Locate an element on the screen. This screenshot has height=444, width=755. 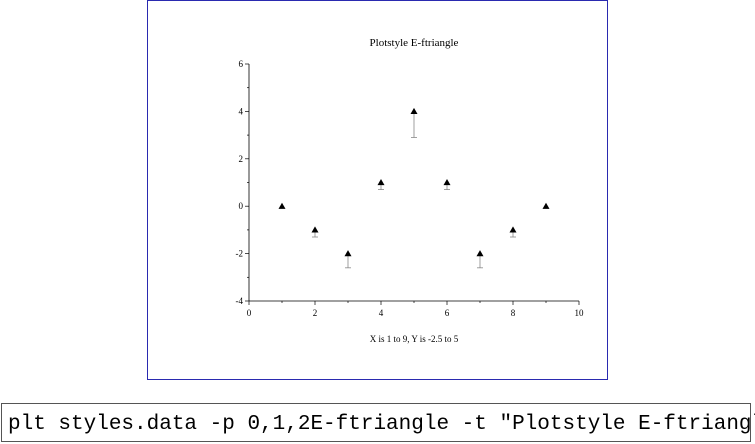
x-axis-label: X is 1 to 9, Y is -2.5 to 5 is located at coordinates (414, 339).